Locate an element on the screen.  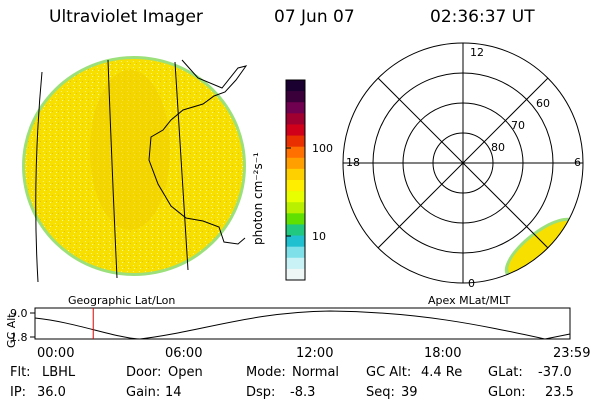
altitude-curve is located at coordinates (302, 325).